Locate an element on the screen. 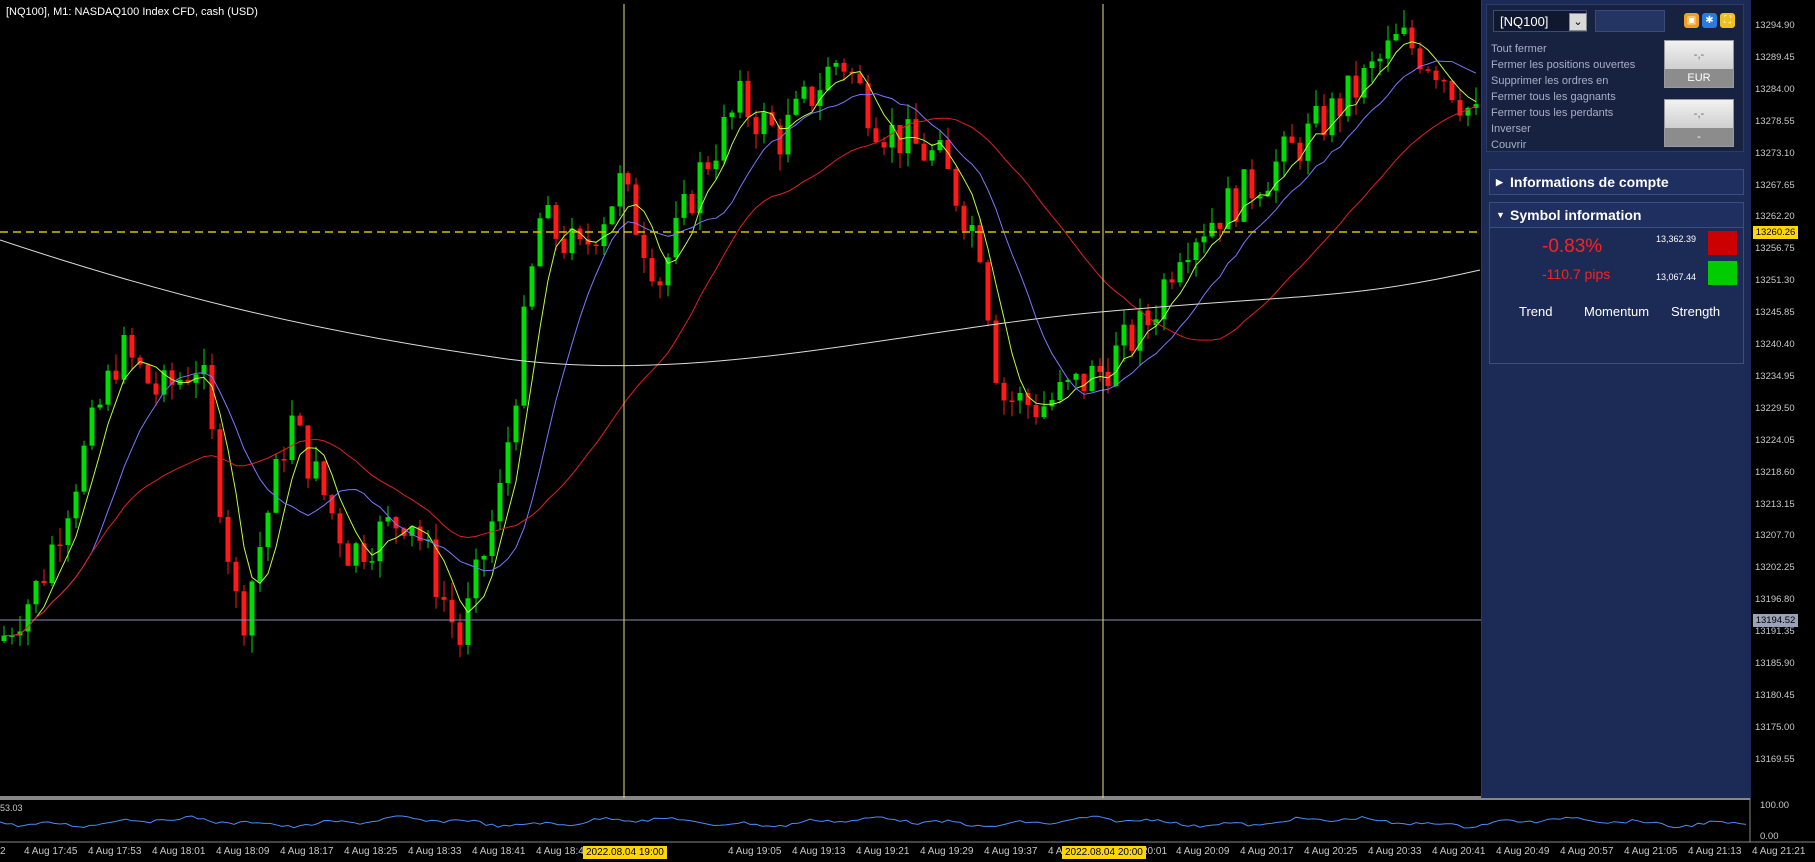 This screenshot has height=862, width=1815. menu-delete-orders: Supprimer les ordres en is located at coordinates (1550, 81).